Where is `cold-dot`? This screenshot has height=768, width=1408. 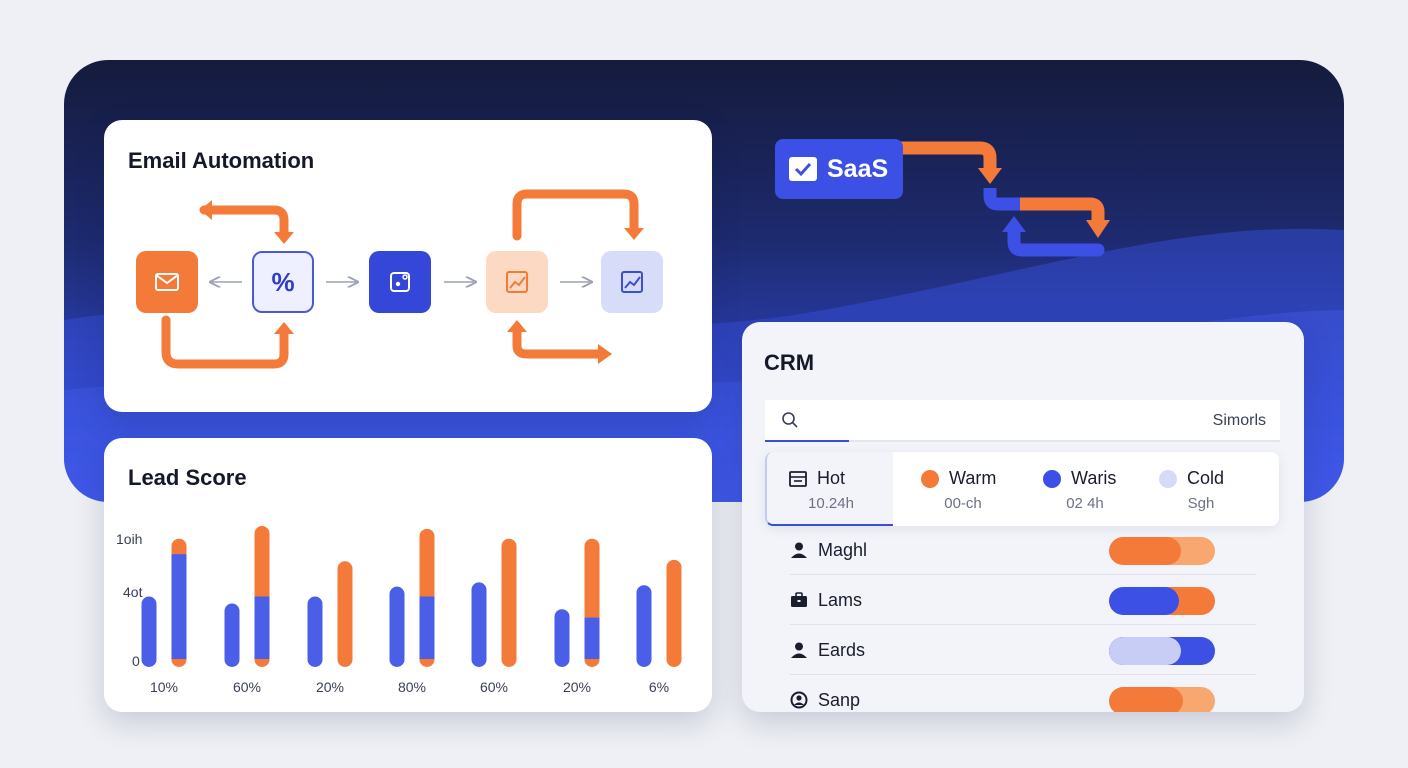
cold-dot is located at coordinates (1168, 478).